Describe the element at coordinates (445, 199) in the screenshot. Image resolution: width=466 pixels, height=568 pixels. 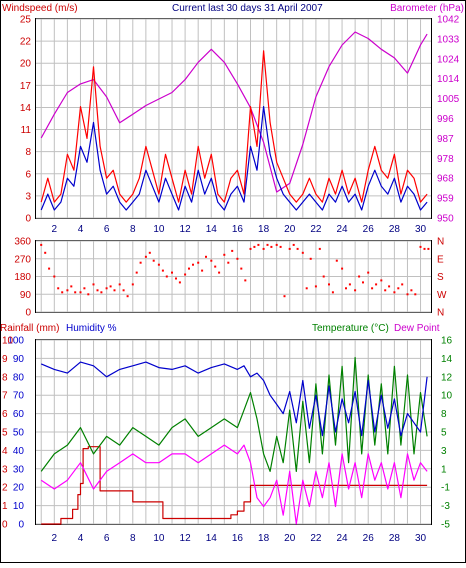
I see `y2-tick-label: 959` at that location.